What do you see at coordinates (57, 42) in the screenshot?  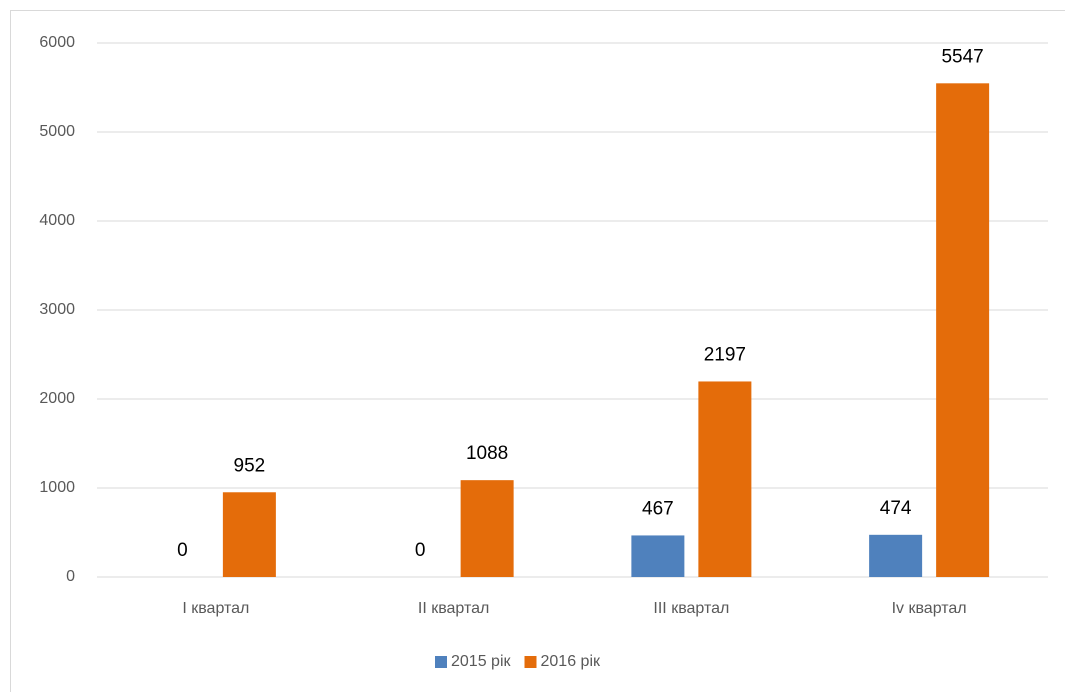 I see `y-tick-label: 6000` at bounding box center [57, 42].